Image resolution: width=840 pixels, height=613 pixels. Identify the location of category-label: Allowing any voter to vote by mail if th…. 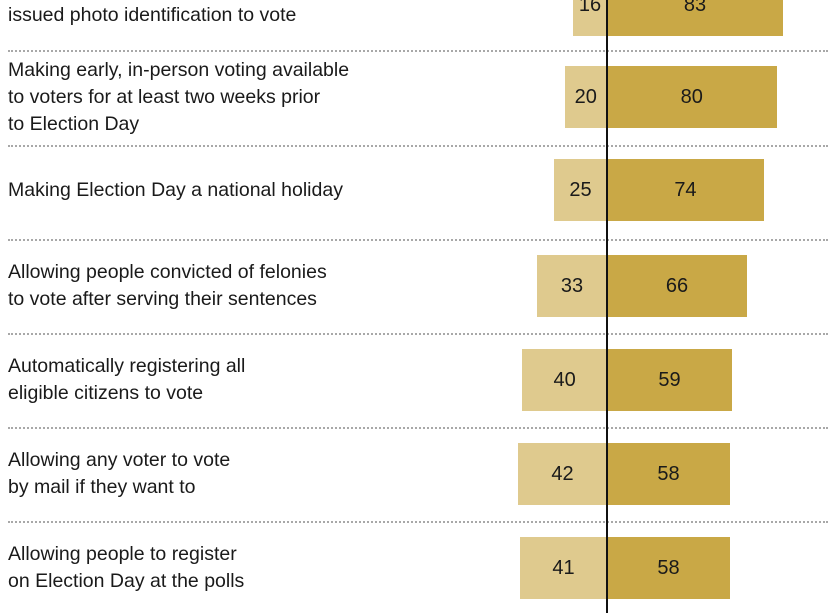
(119, 473).